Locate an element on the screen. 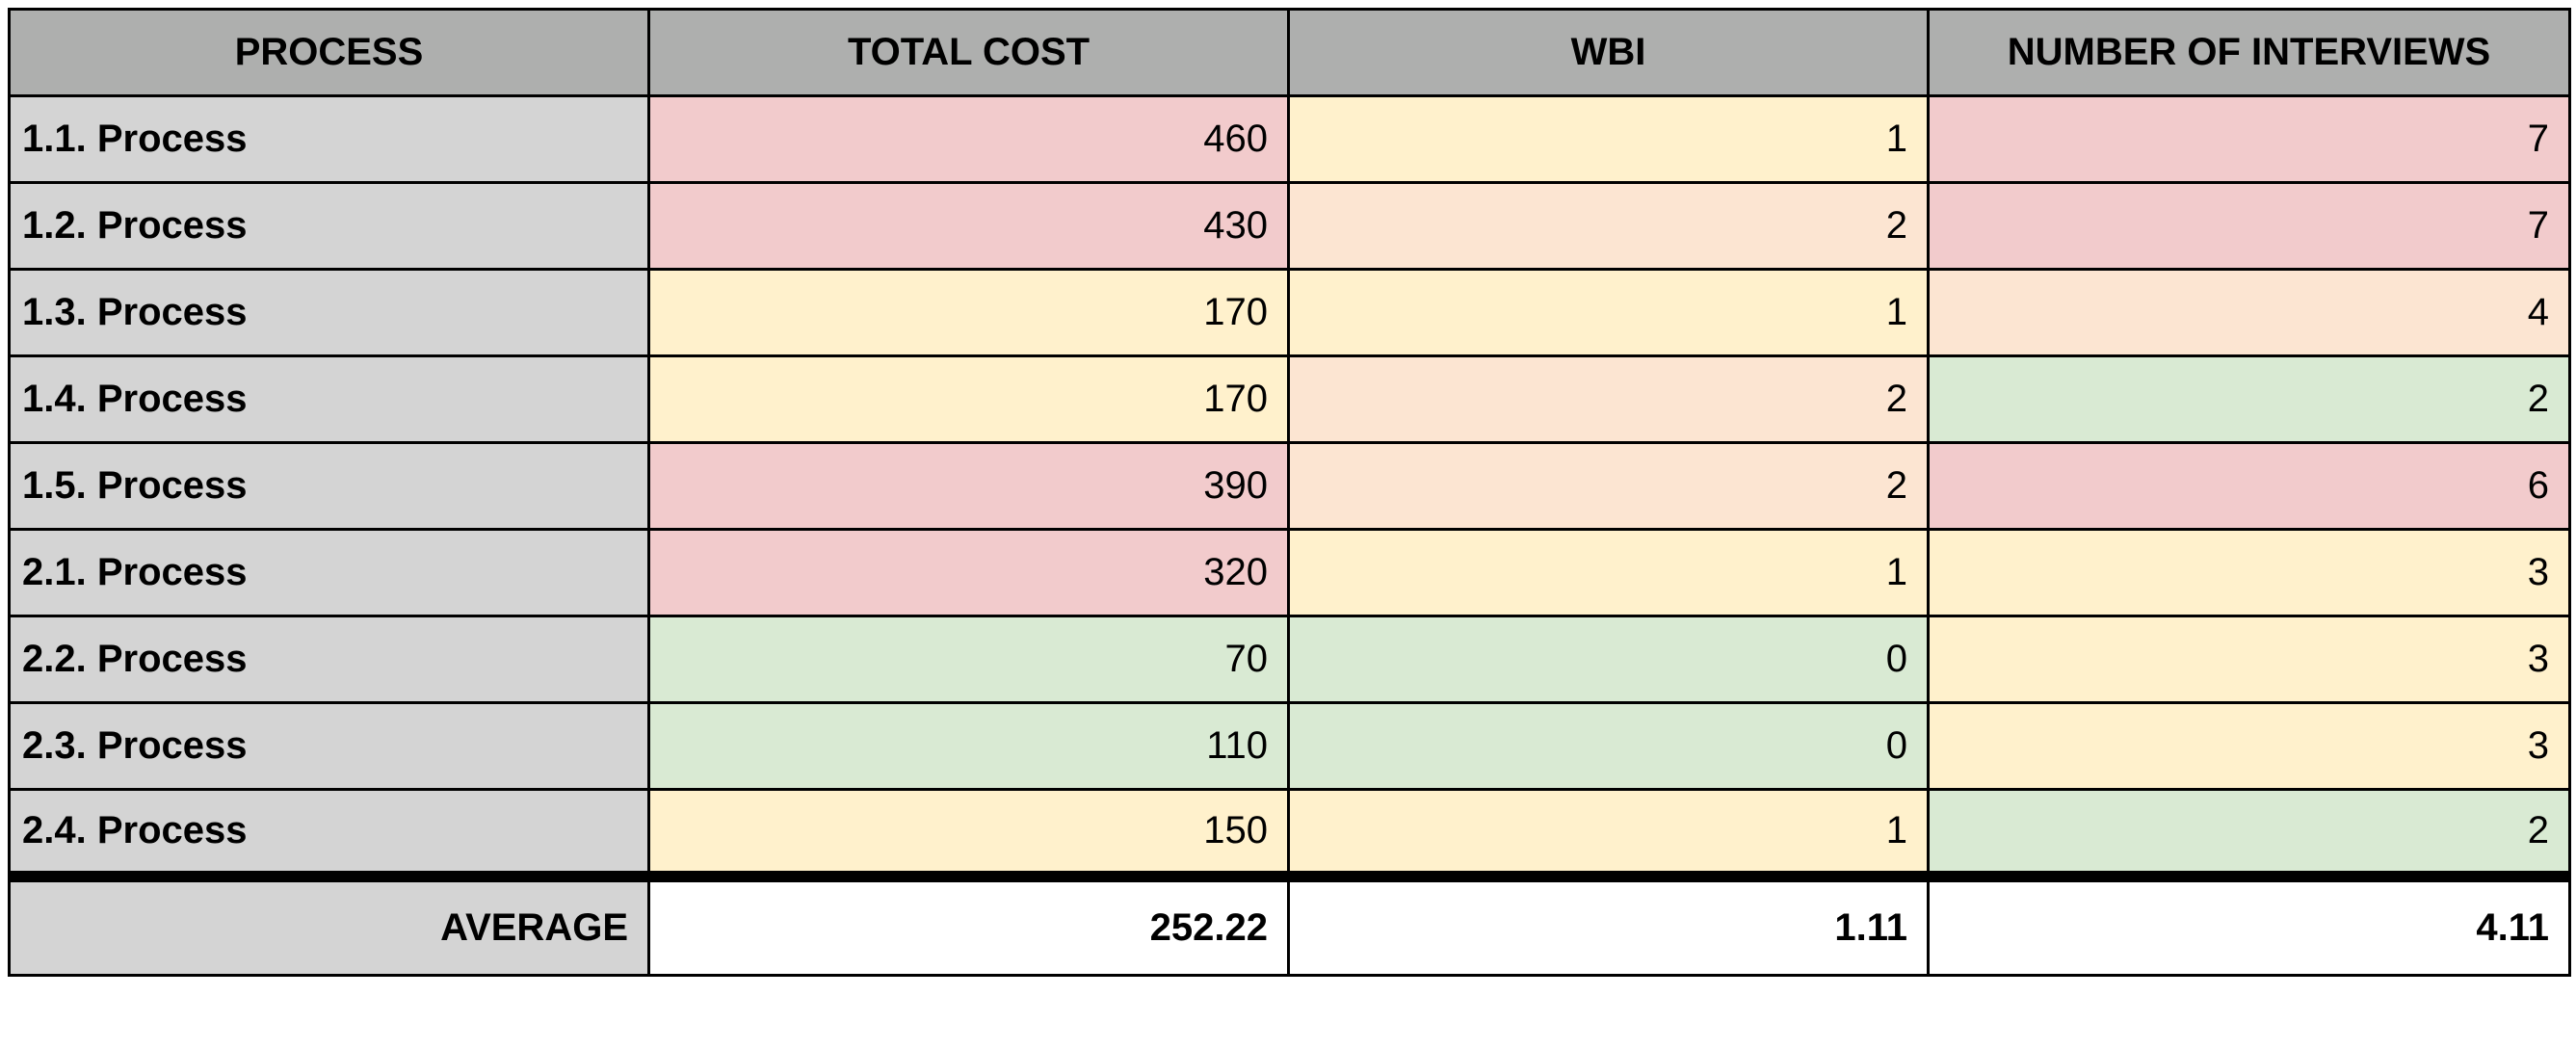 This screenshot has width=2576, height=1048. total-cost-cell: 430 is located at coordinates (969, 226).